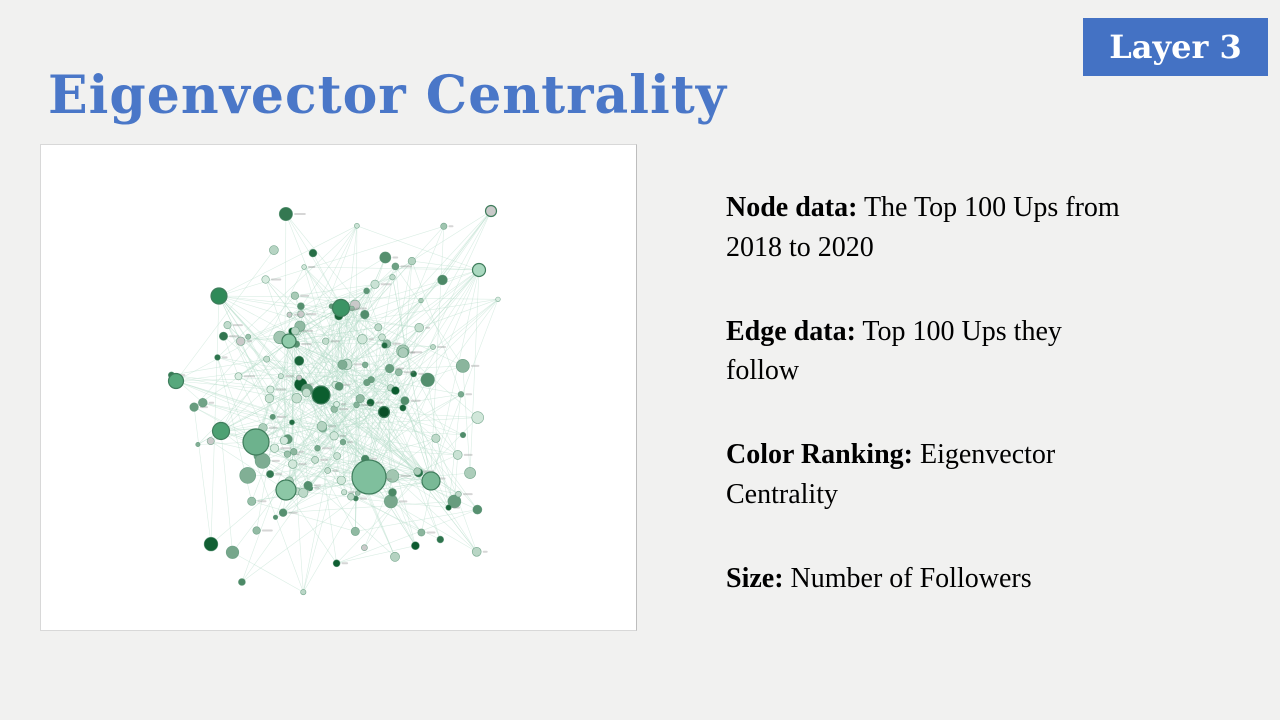 The image size is (1280, 720). What do you see at coordinates (387, 95) in the screenshot?
I see `page-title: Eigenvector Centrality` at bounding box center [387, 95].